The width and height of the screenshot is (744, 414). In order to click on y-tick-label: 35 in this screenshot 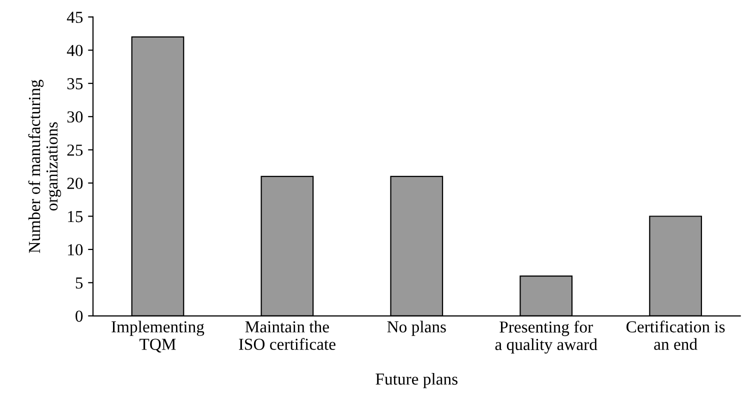, I will do `click(75, 84)`.